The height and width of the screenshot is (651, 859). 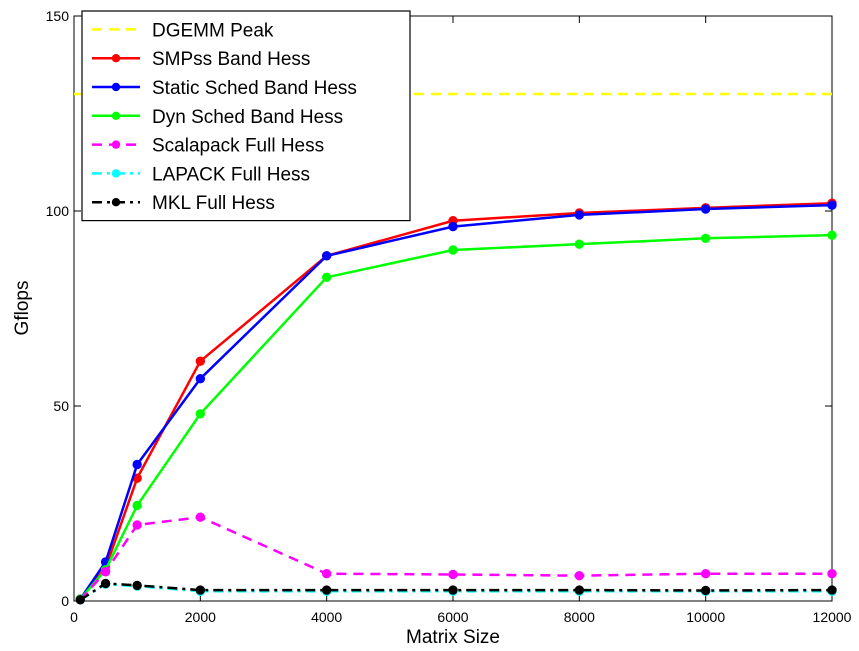 I want to click on x-tick-label: 4000, so click(x=326, y=617).